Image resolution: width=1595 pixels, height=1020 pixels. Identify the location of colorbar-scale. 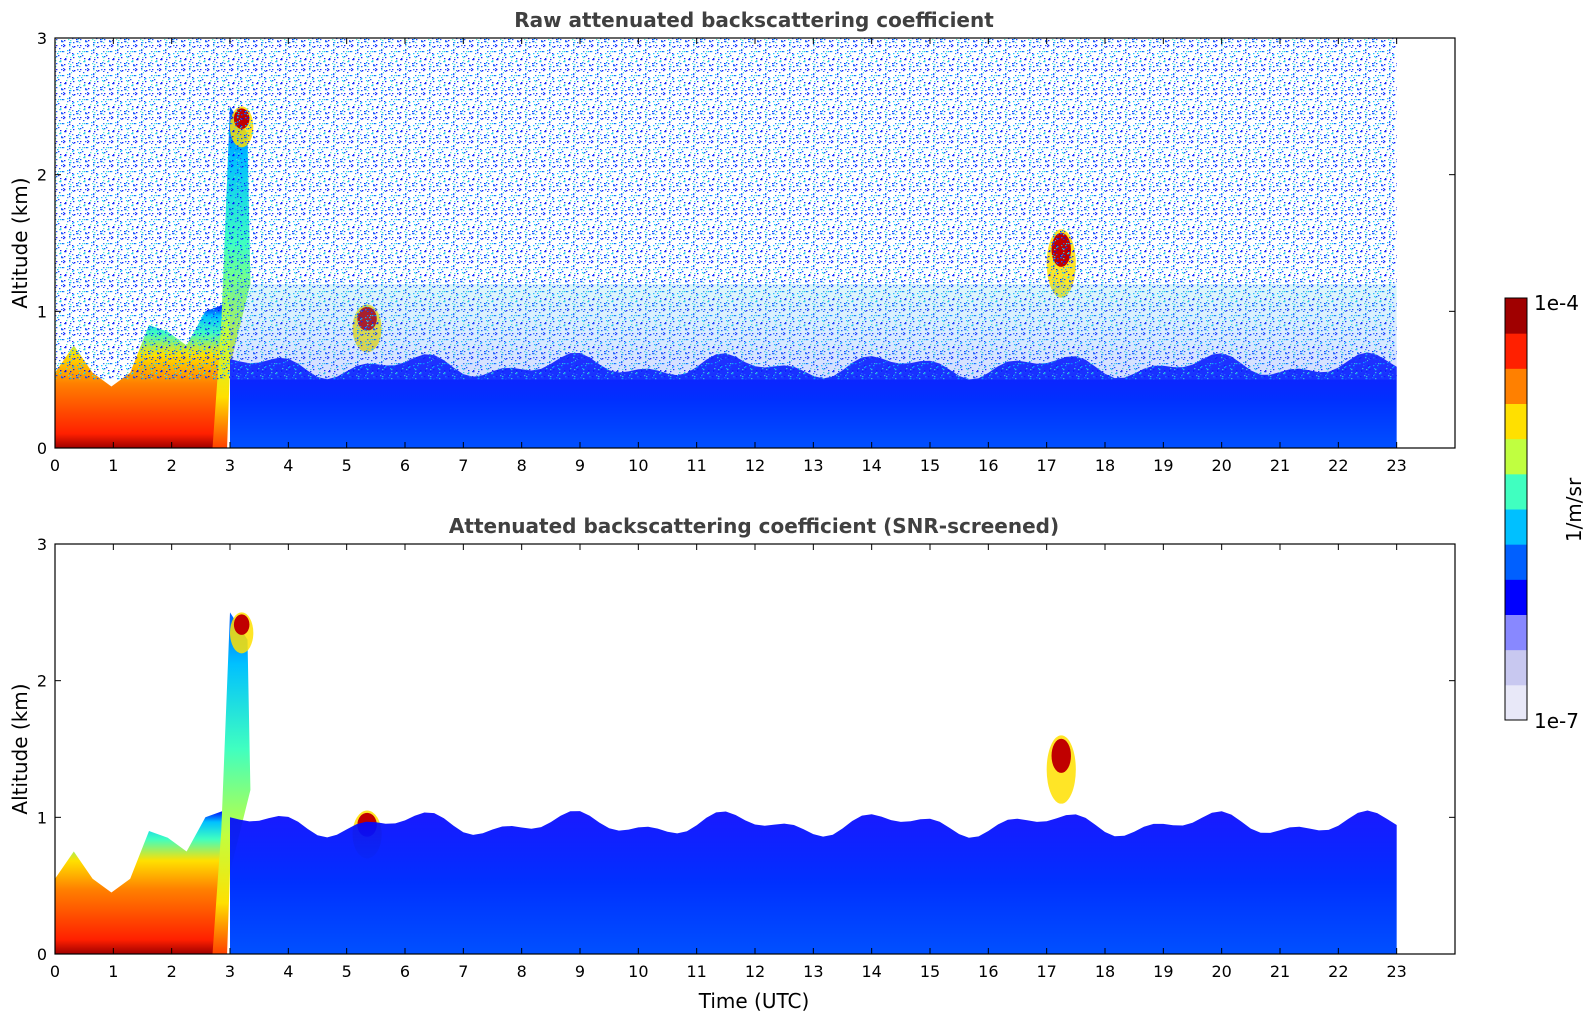
(1516, 509).